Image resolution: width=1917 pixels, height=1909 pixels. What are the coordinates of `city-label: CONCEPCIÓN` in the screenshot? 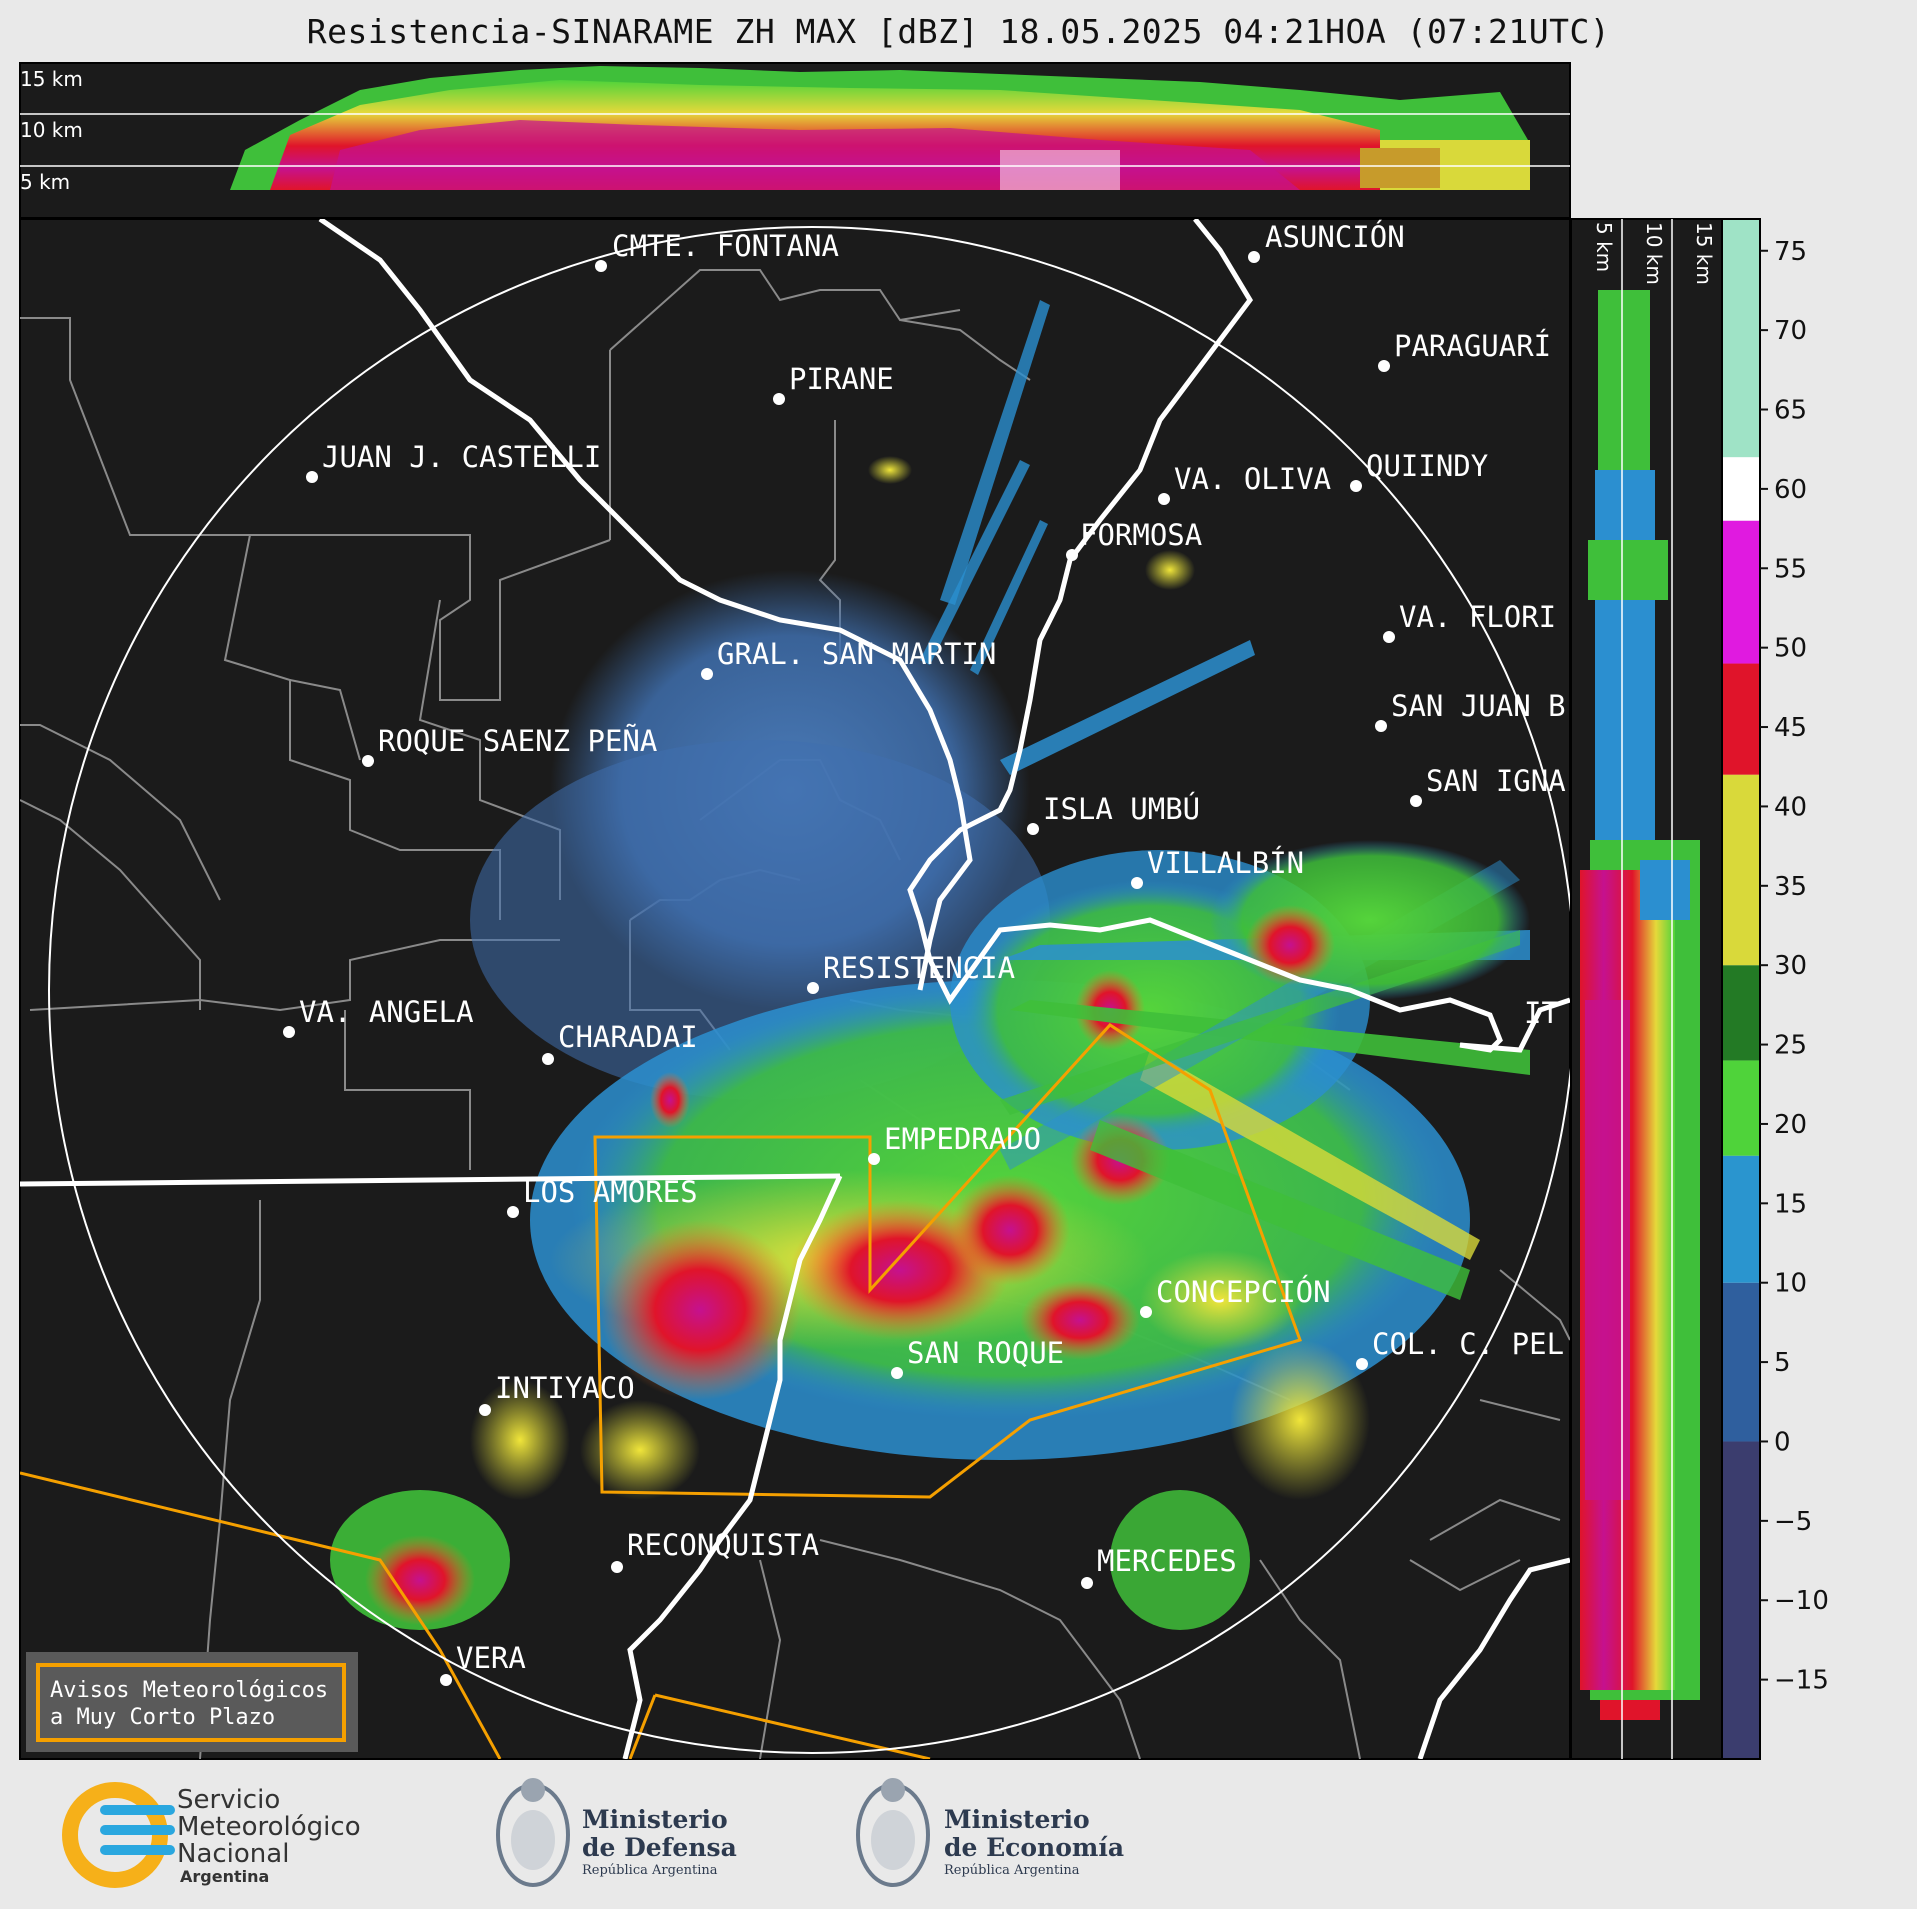 It's located at (1243, 1292).